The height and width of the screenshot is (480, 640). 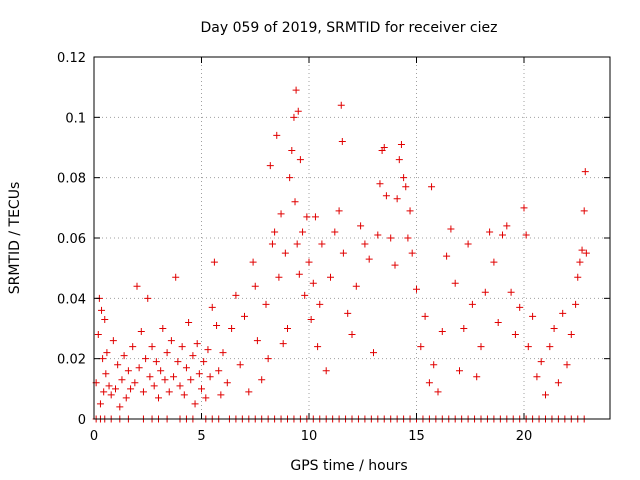 I want to click on y-tick-label: 0.02, so click(x=71, y=360).